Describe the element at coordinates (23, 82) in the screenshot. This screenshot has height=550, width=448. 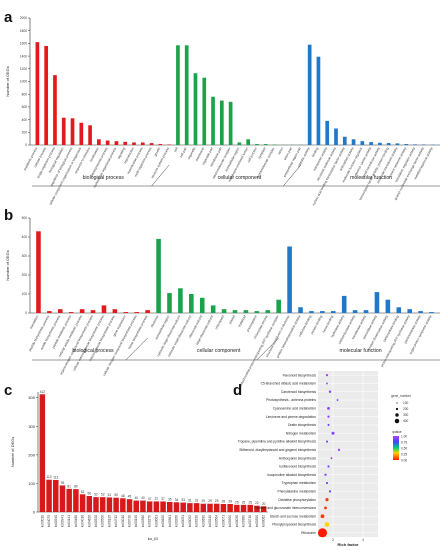
I see `y-tick-label: 1000` at that location.